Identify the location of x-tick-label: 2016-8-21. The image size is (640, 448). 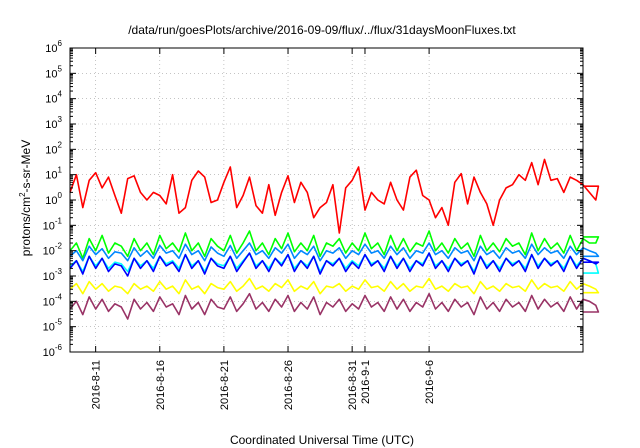
(225, 385).